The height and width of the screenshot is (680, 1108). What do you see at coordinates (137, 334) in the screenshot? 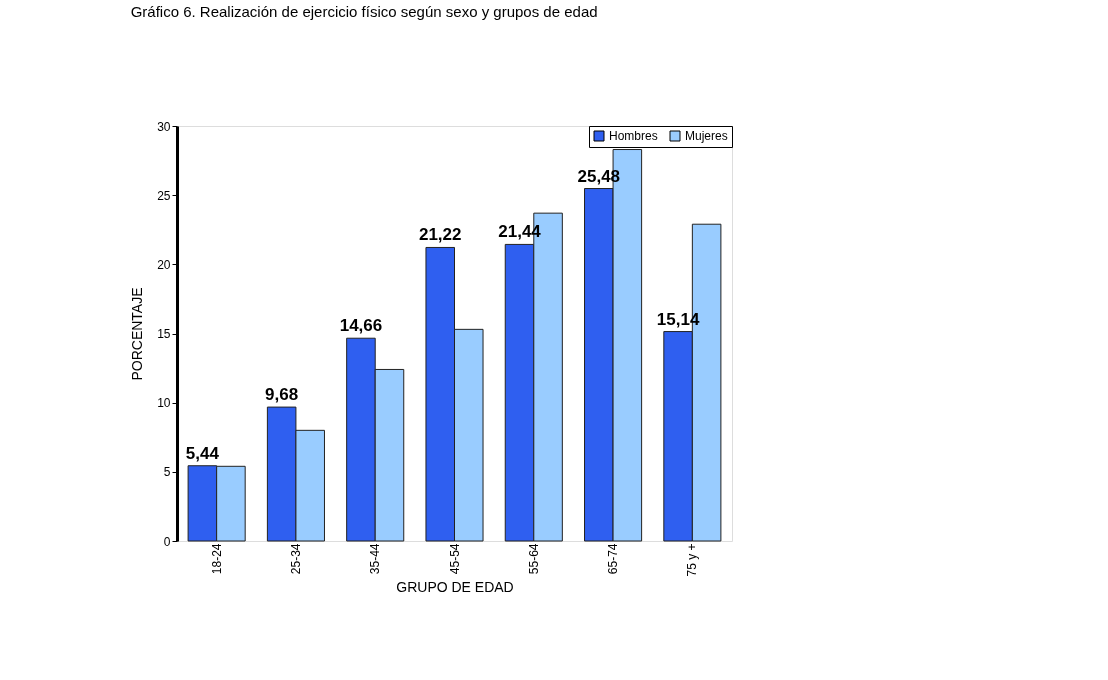
I see `y-axis-title: PORCENTAJE` at bounding box center [137, 334].